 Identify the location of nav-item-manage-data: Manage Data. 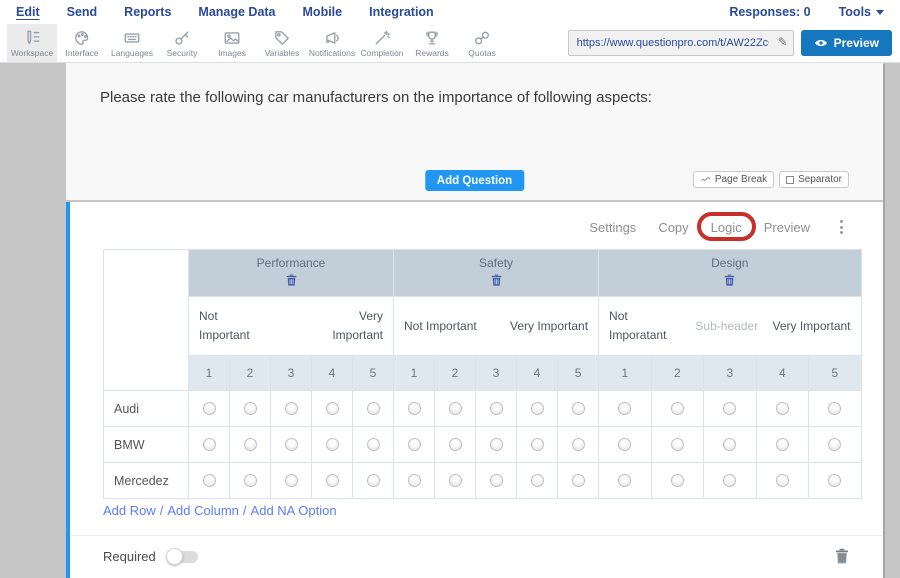
(237, 12).